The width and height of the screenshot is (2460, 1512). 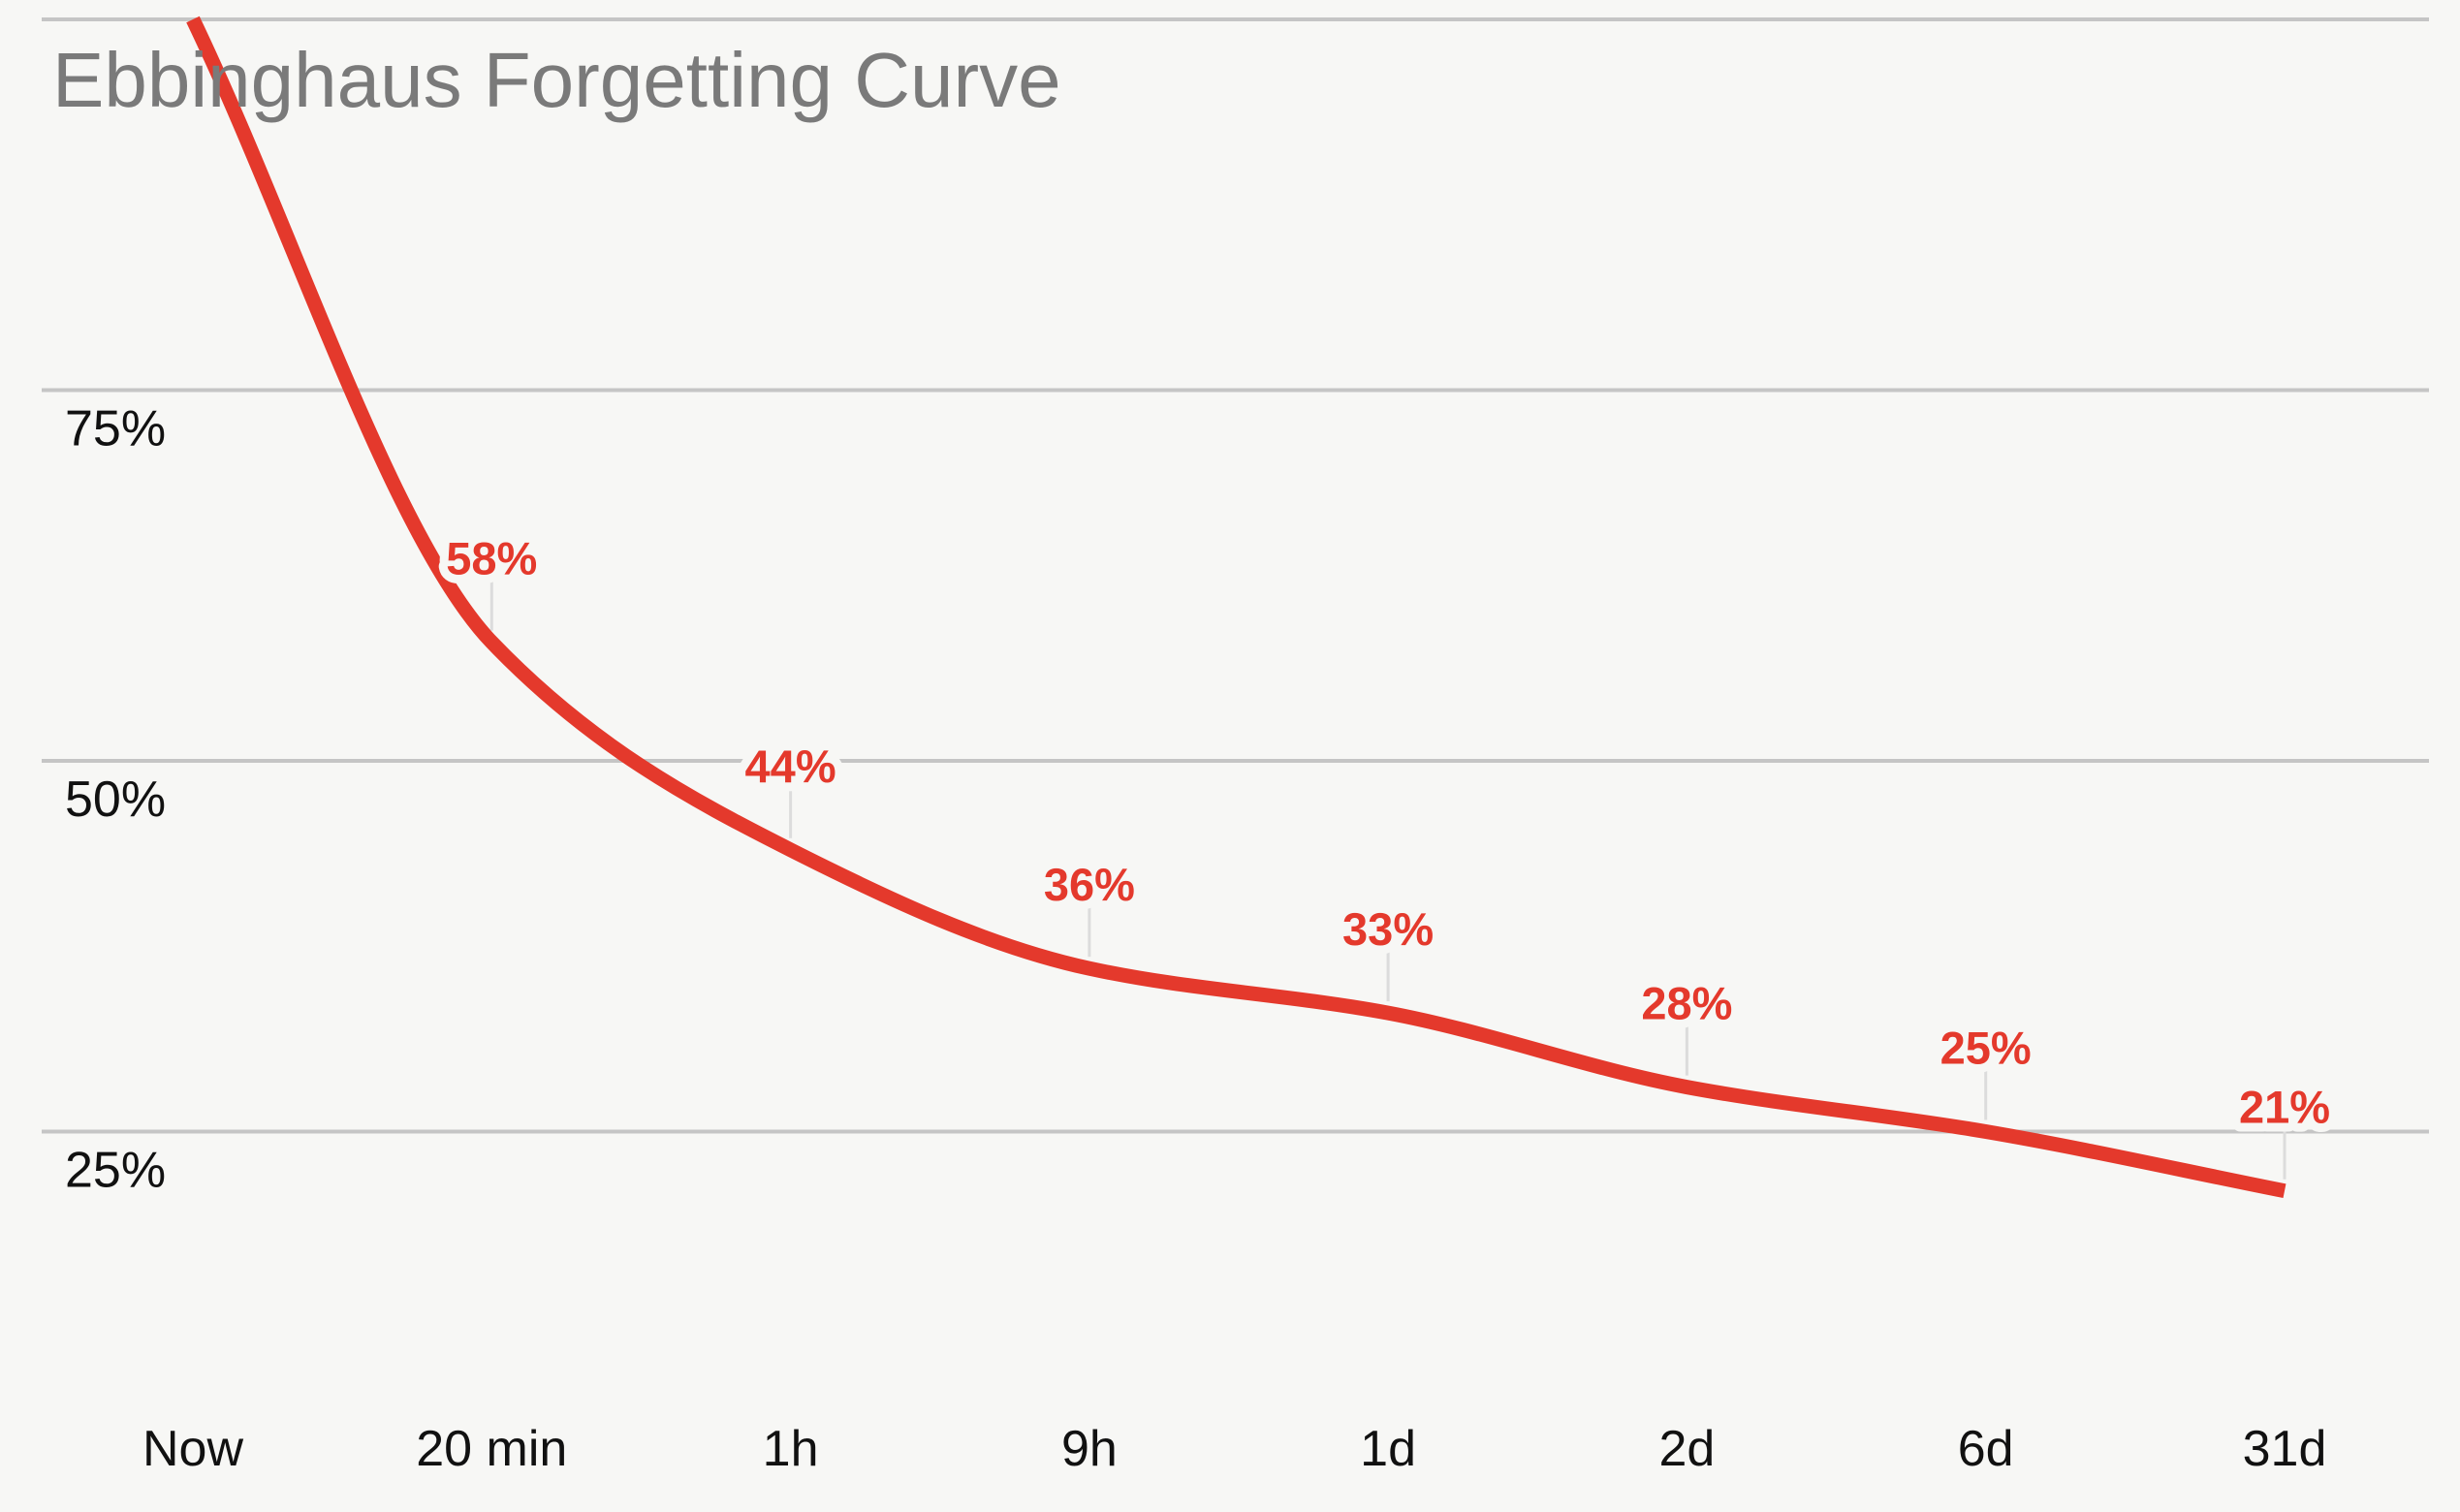 What do you see at coordinates (115, 1171) in the screenshot?
I see `y-axis-label: 25%` at bounding box center [115, 1171].